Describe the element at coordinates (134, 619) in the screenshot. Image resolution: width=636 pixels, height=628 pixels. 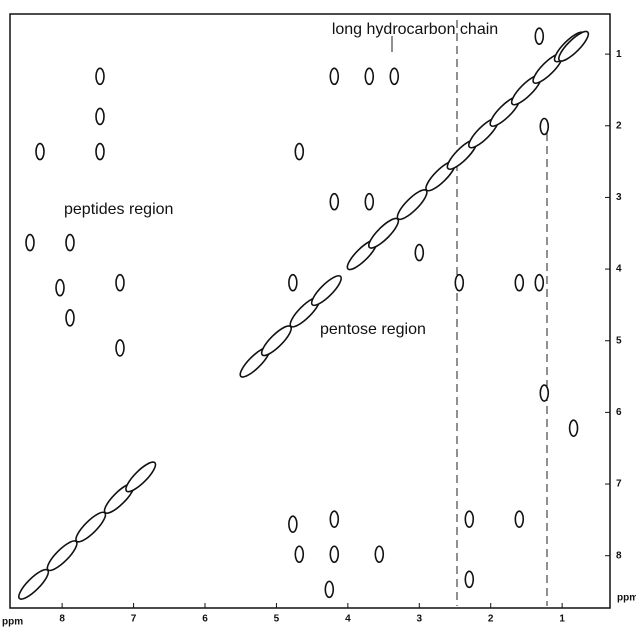
I see `x-tick-label: 7` at that location.